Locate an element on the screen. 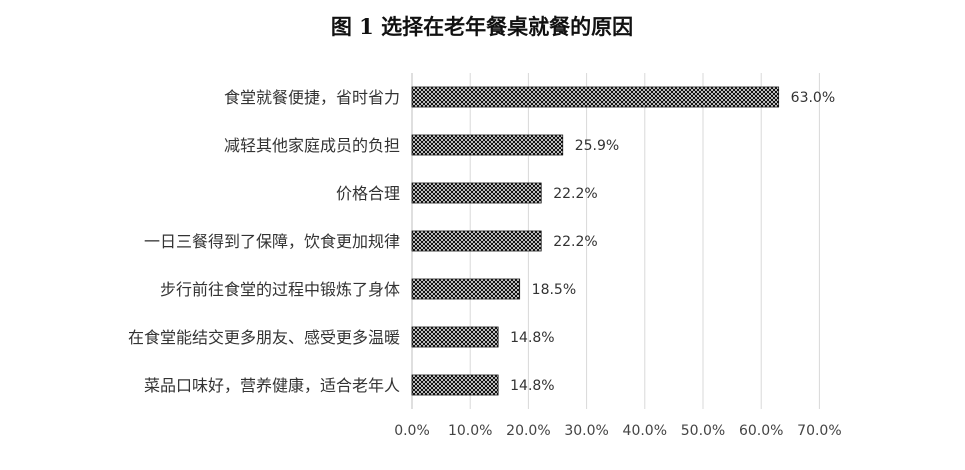  x-tick-label: 30.0% is located at coordinates (586, 431).